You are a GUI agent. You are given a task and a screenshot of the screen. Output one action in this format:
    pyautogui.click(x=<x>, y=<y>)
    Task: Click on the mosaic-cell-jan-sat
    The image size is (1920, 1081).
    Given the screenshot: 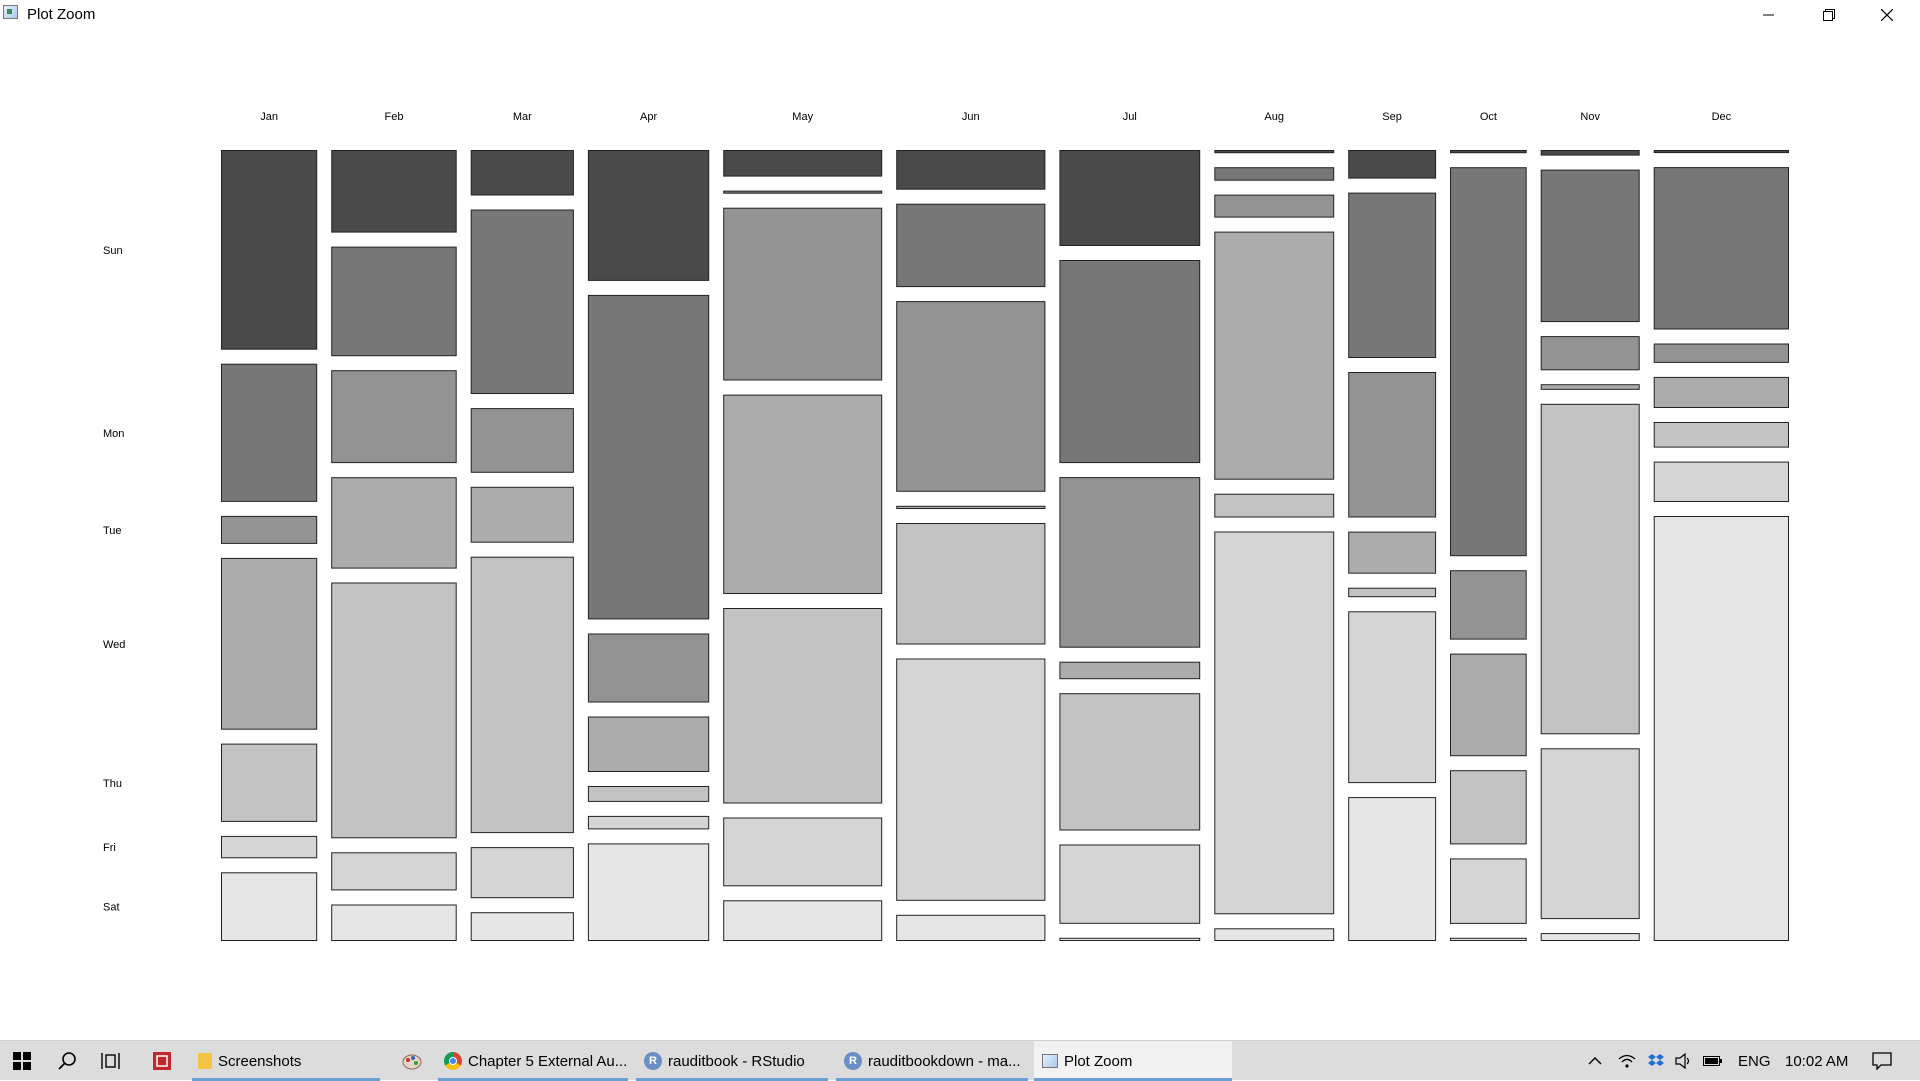 What is the action you would take?
    pyautogui.click(x=269, y=906)
    